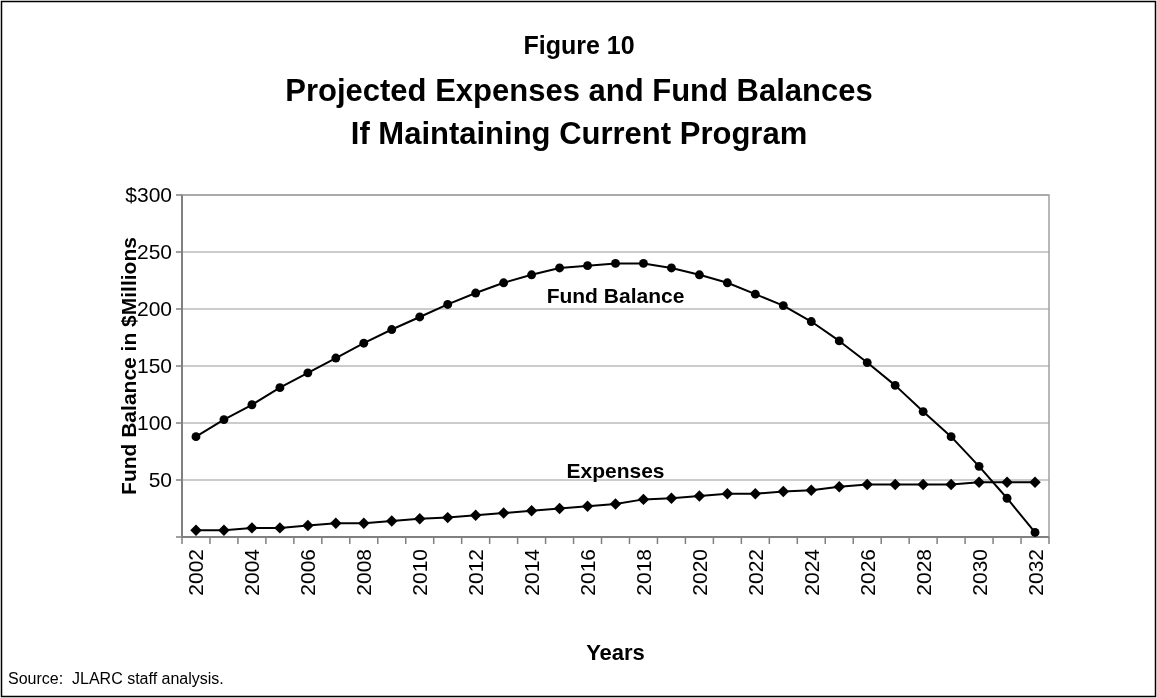  What do you see at coordinates (154, 309) in the screenshot?
I see `y-tick-label: 200` at bounding box center [154, 309].